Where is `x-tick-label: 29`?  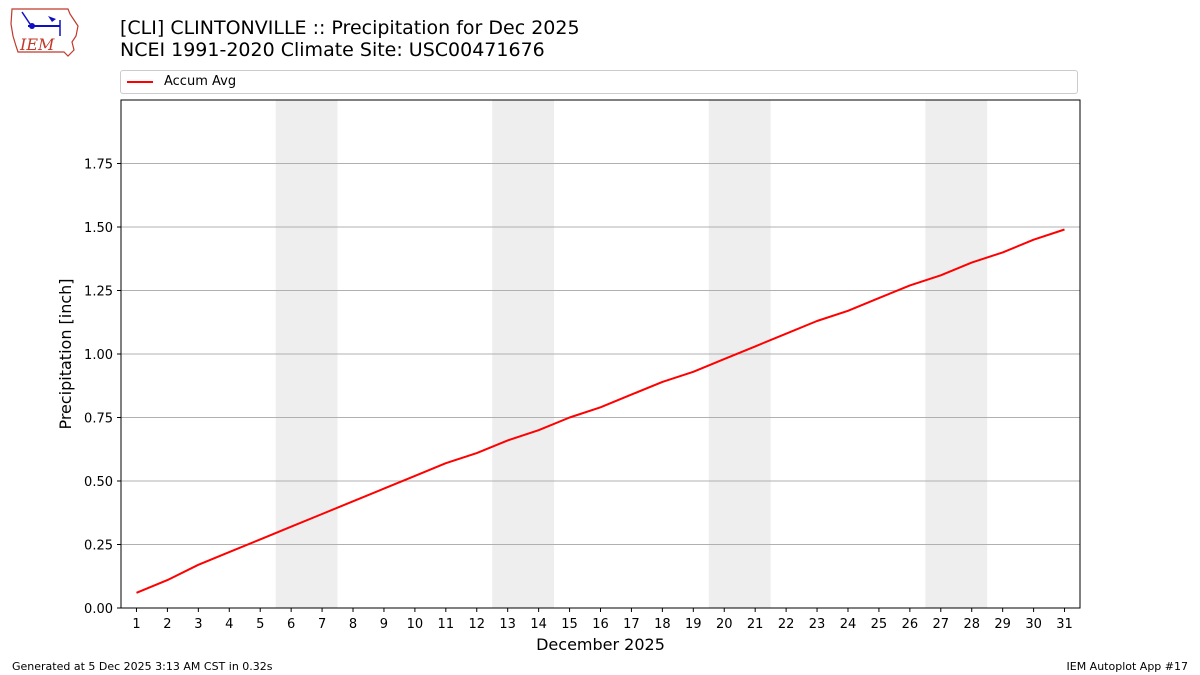
x-tick-label: 29 is located at coordinates (1002, 624).